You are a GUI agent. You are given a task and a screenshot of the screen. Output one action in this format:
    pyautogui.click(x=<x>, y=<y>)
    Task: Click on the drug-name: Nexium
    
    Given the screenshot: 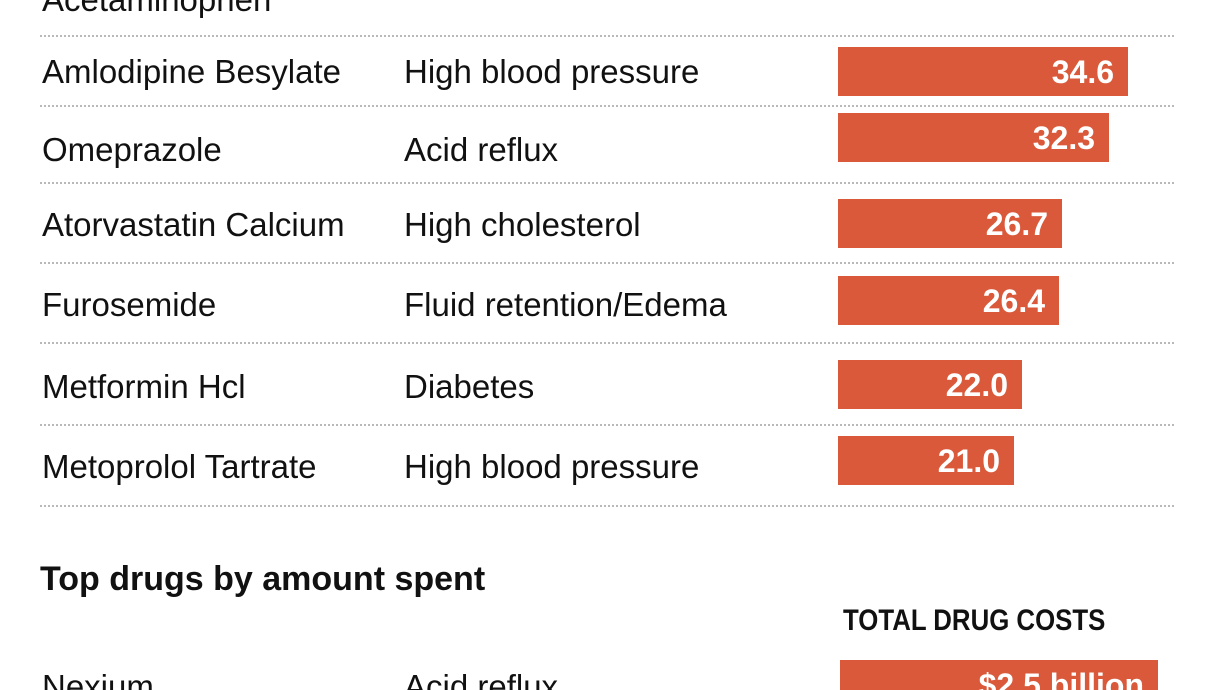 What is the action you would take?
    pyautogui.click(x=98, y=679)
    